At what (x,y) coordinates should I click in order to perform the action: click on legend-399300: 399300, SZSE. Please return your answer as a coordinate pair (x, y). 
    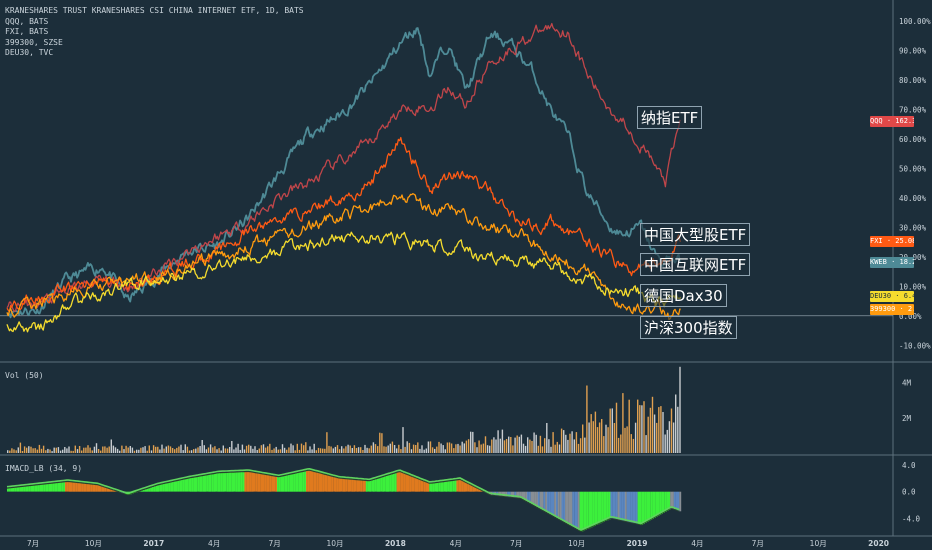
    Looking at the image, I should click on (34, 42).